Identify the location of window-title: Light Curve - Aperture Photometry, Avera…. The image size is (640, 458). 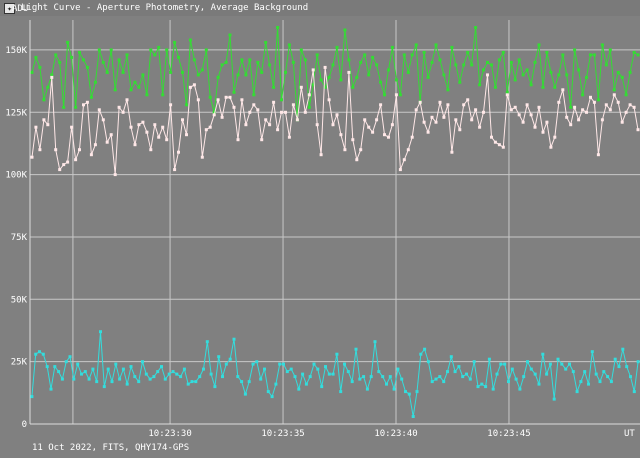
(165, 8).